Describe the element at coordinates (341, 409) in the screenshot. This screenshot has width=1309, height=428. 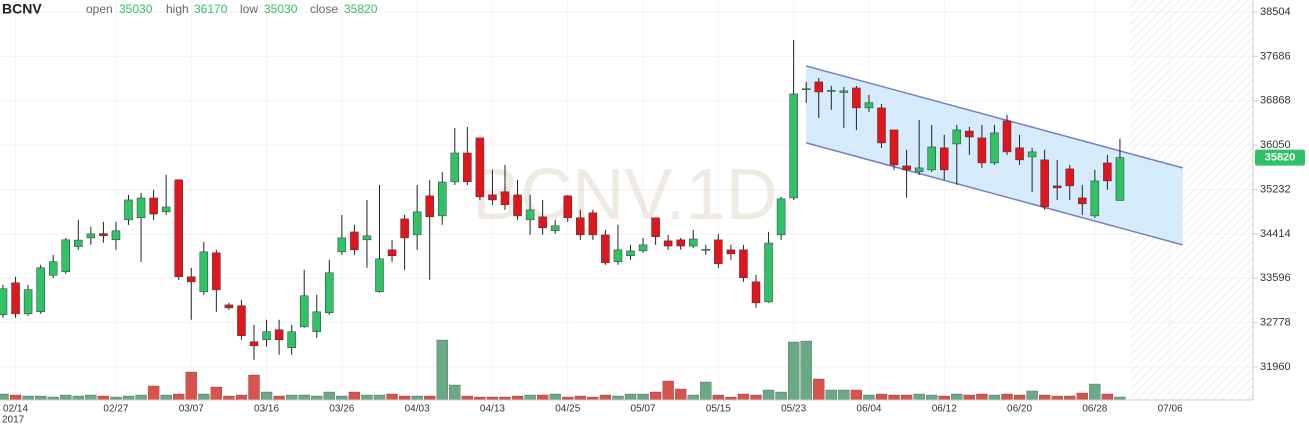
I see `x-tick-label: 03/26` at that location.